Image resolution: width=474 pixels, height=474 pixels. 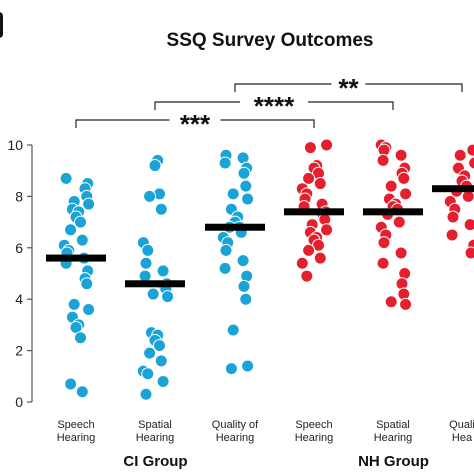 I want to click on y-tick-label: 8, so click(x=19, y=196).